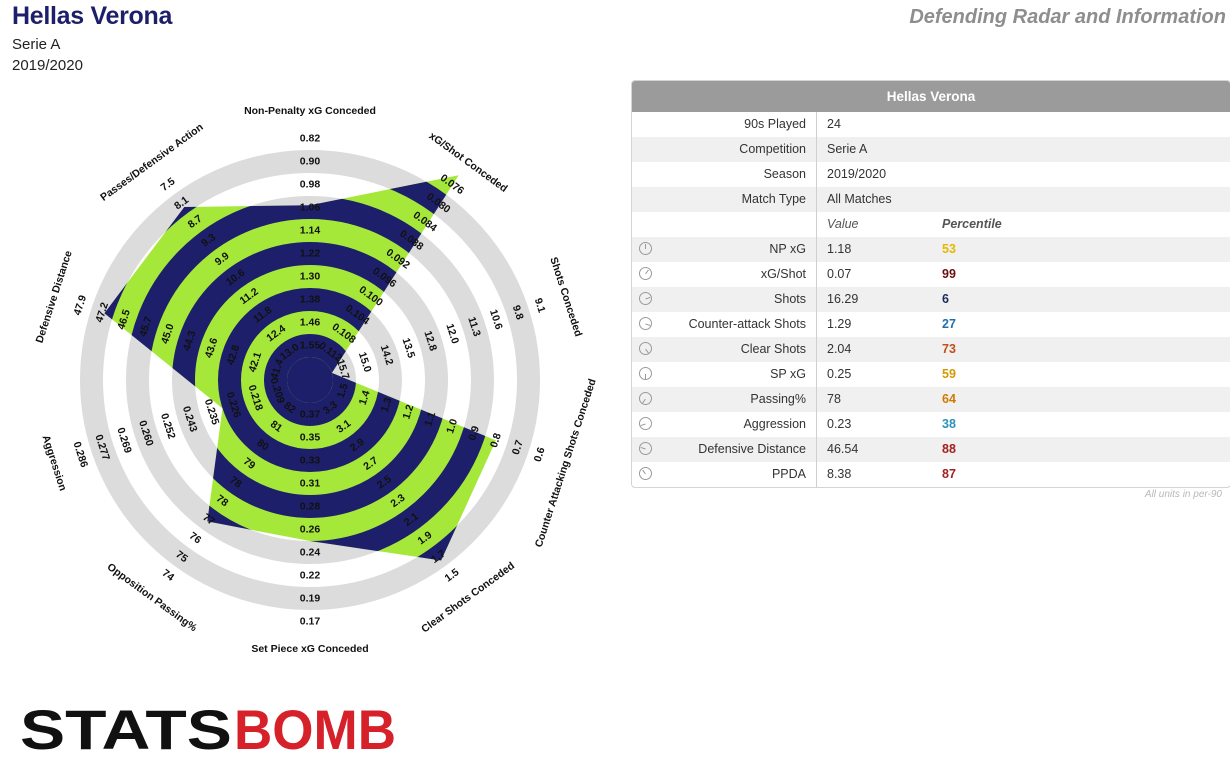 Image resolution: width=1230 pixels, height=780 pixels. What do you see at coordinates (540, 306) in the screenshot?
I see `radar-tick-label: 9.1` at bounding box center [540, 306].